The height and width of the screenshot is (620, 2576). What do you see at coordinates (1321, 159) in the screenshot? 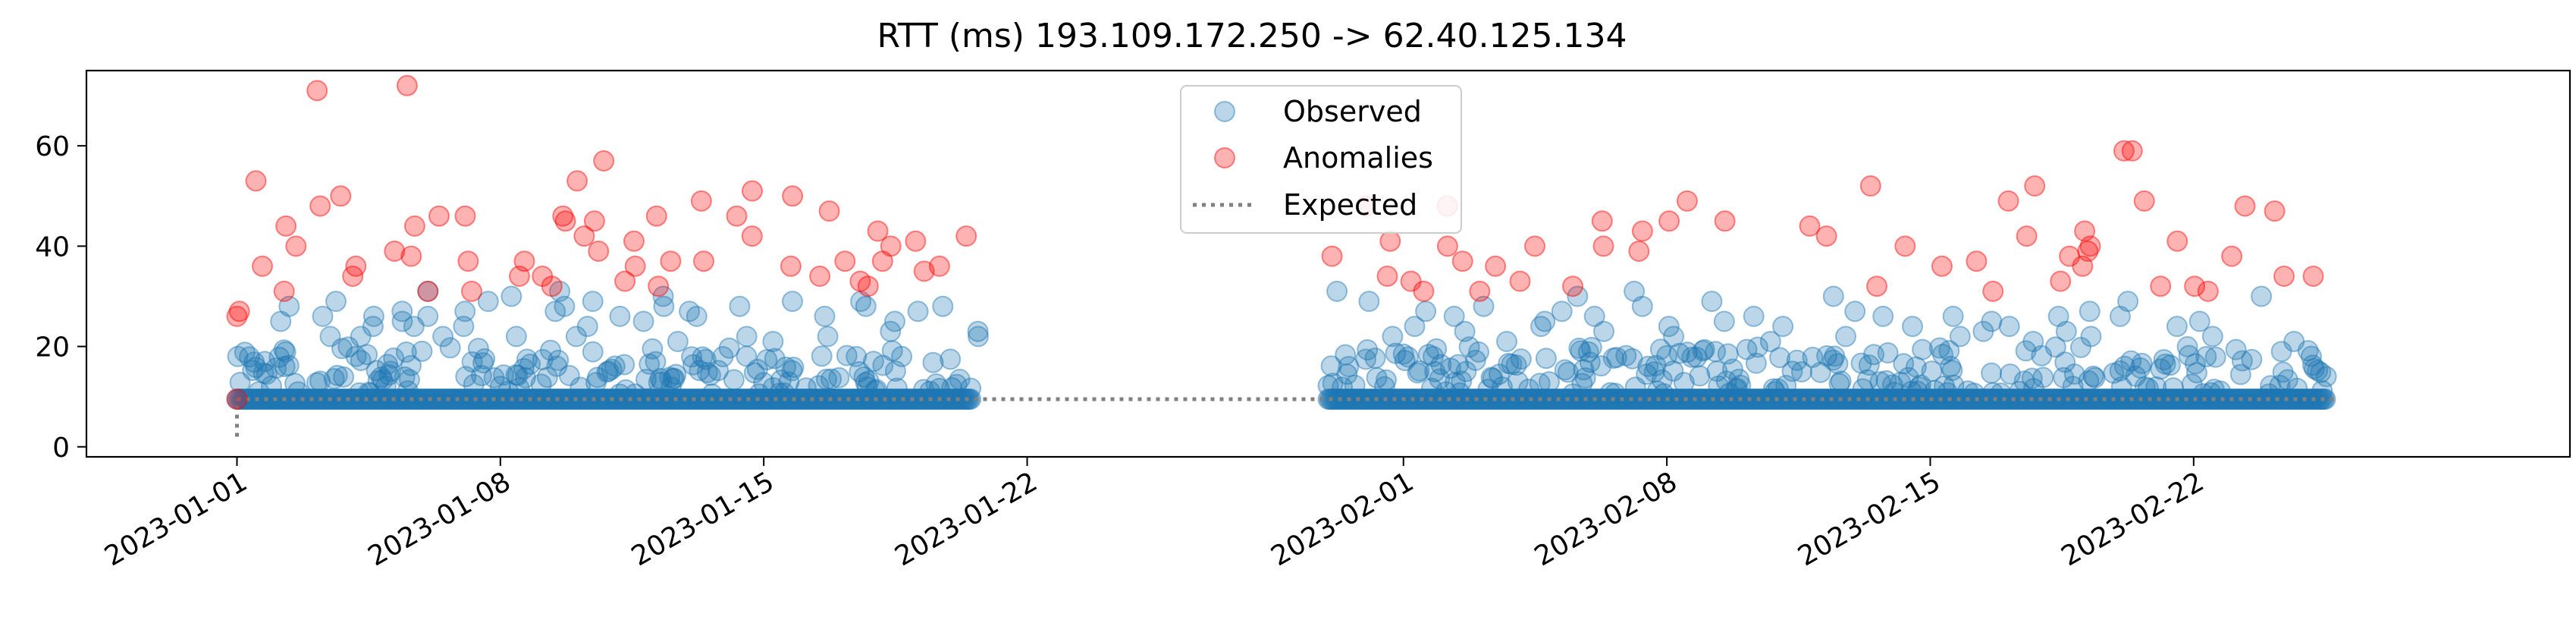
I see `legend: Observed Anomalies Expected` at bounding box center [1321, 159].